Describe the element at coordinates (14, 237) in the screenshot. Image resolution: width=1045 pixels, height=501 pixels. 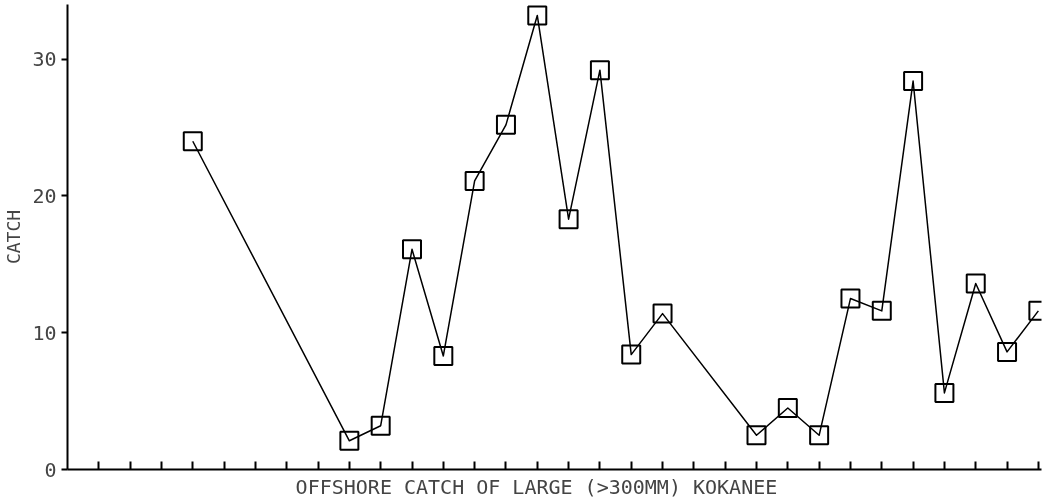
I see `y-axis-title: CATCH` at that location.